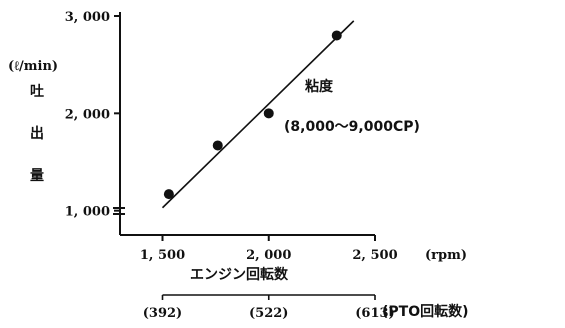 The width and height of the screenshot is (565, 328). I want to click on y-axis-break-mark, so click(119, 211).